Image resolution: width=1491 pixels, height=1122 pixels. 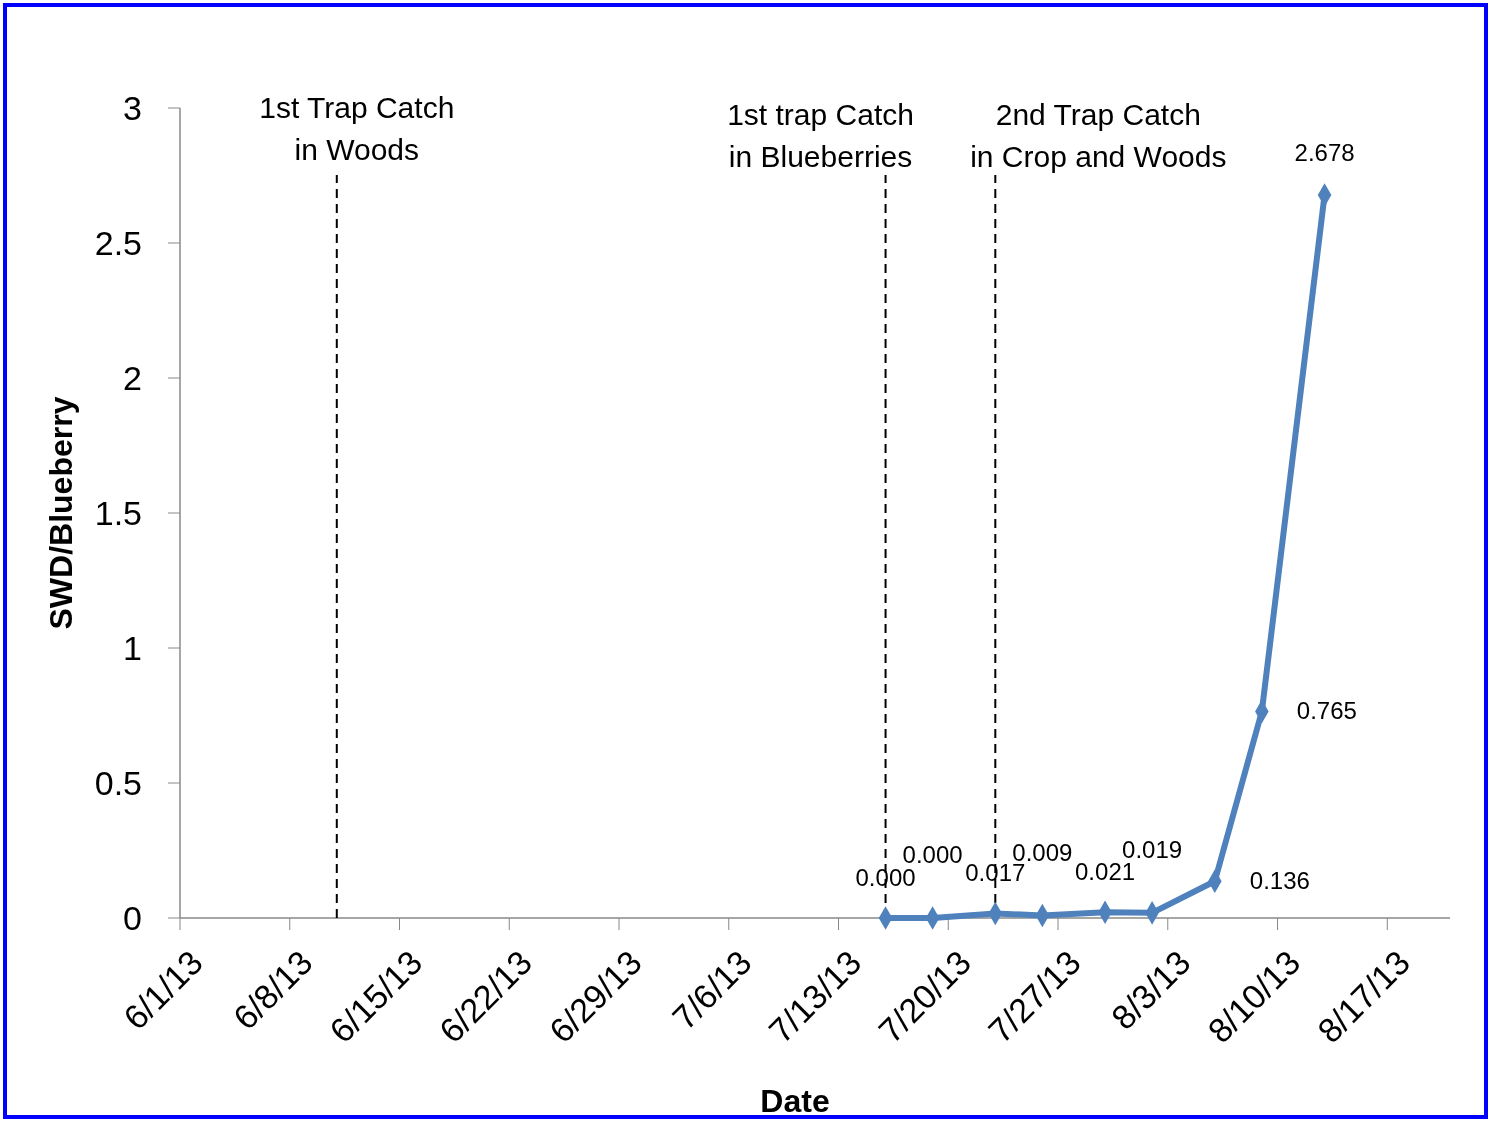 What do you see at coordinates (118, 782) in the screenshot?
I see `y-tick-label: 0.5` at bounding box center [118, 782].